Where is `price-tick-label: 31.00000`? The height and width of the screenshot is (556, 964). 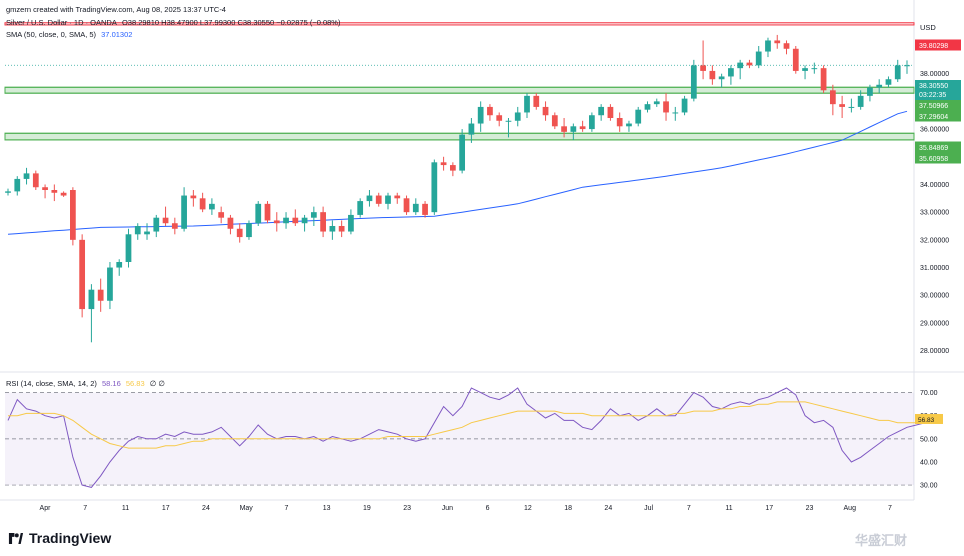
price-tick-label: 31.00000 is located at coordinates (934, 268).